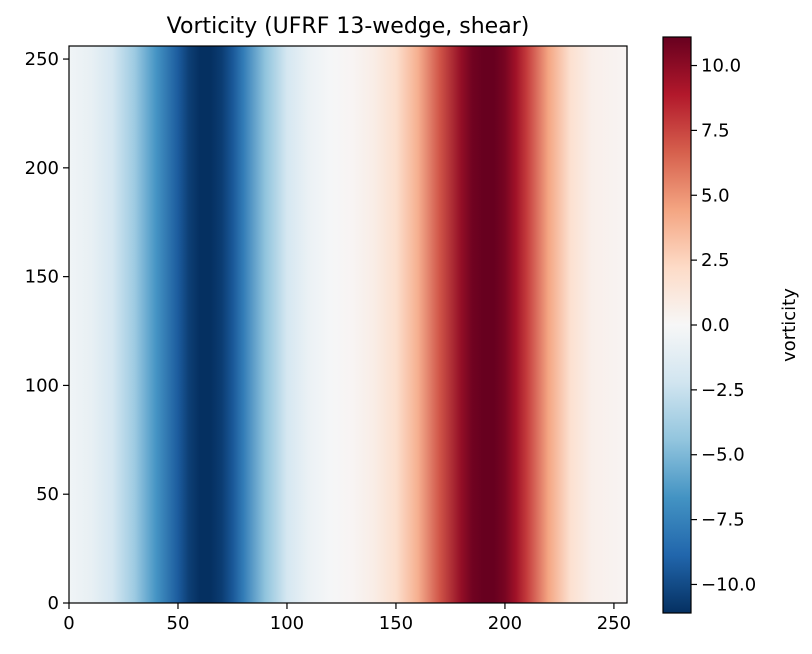 The image size is (812, 654). Describe the element at coordinates (505, 623) in the screenshot. I see `x-tick-label: 200` at that location.